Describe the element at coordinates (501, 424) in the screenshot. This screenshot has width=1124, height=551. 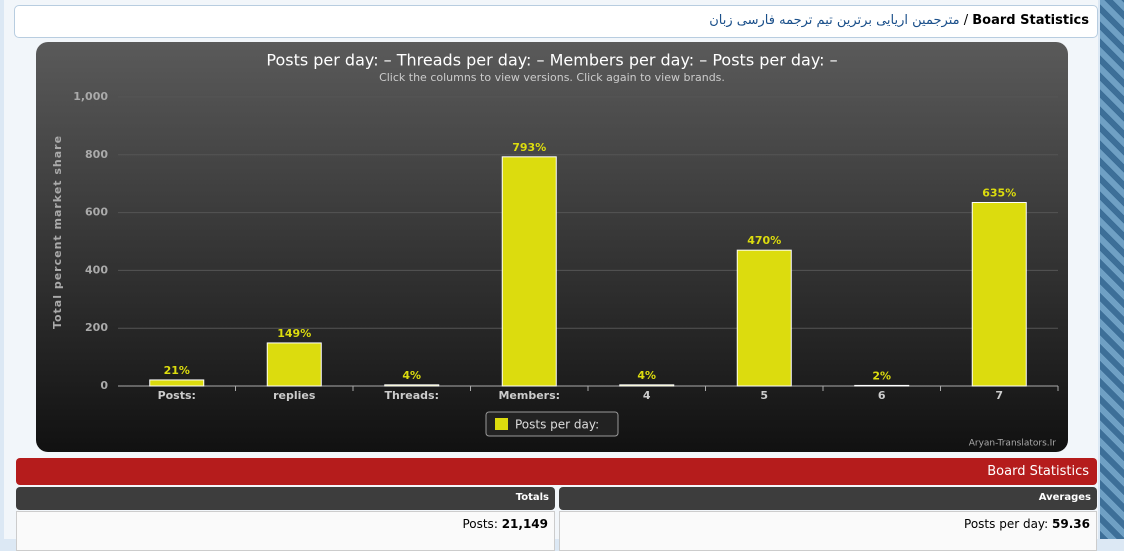
I see `legend-swatch` at that location.